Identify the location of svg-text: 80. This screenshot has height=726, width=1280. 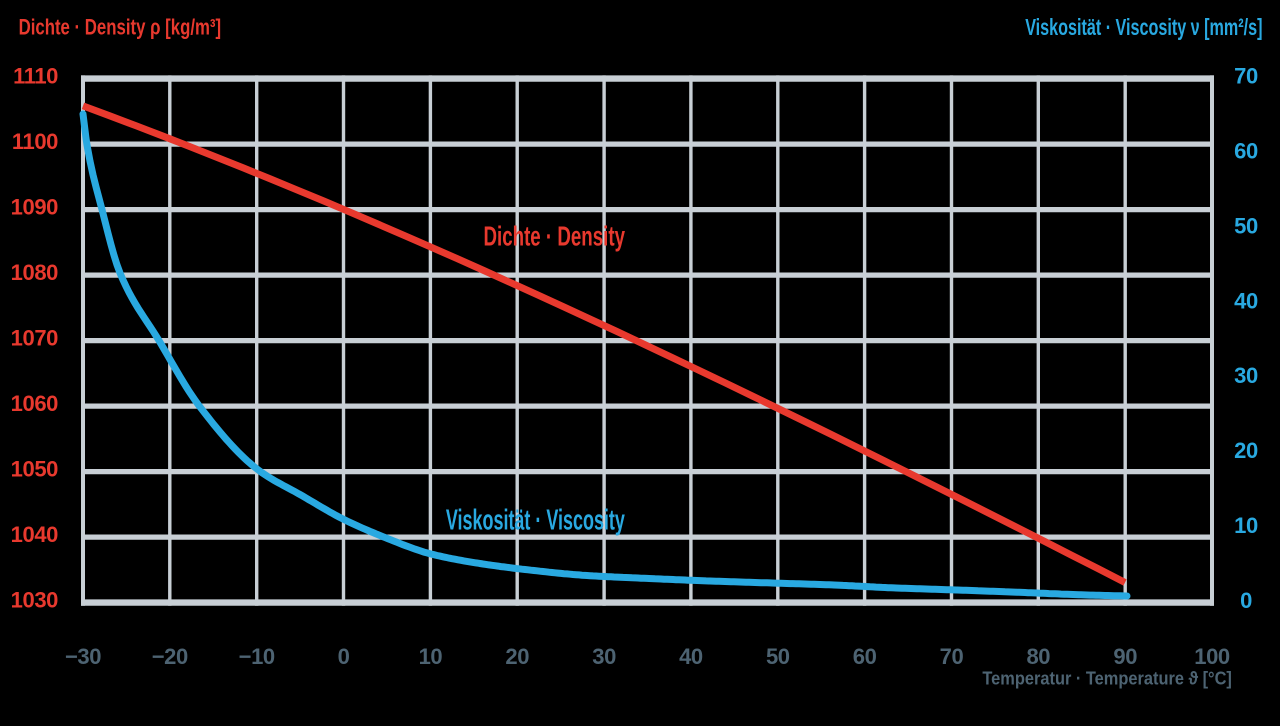
(1038, 656).